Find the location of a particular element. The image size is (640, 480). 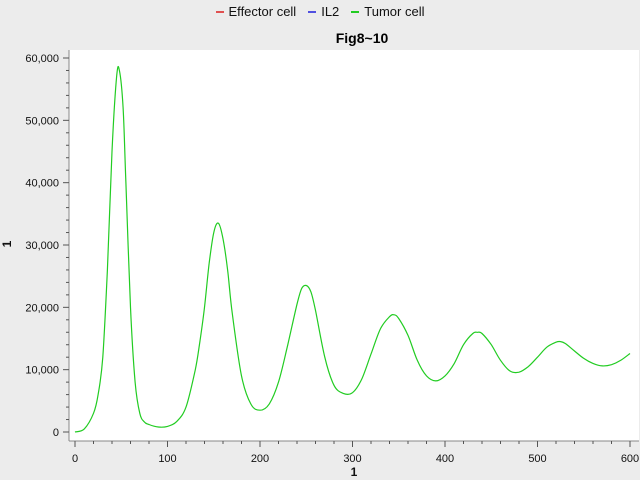

legend: Effector cell IL2 Tumor cell is located at coordinates (320, 11).